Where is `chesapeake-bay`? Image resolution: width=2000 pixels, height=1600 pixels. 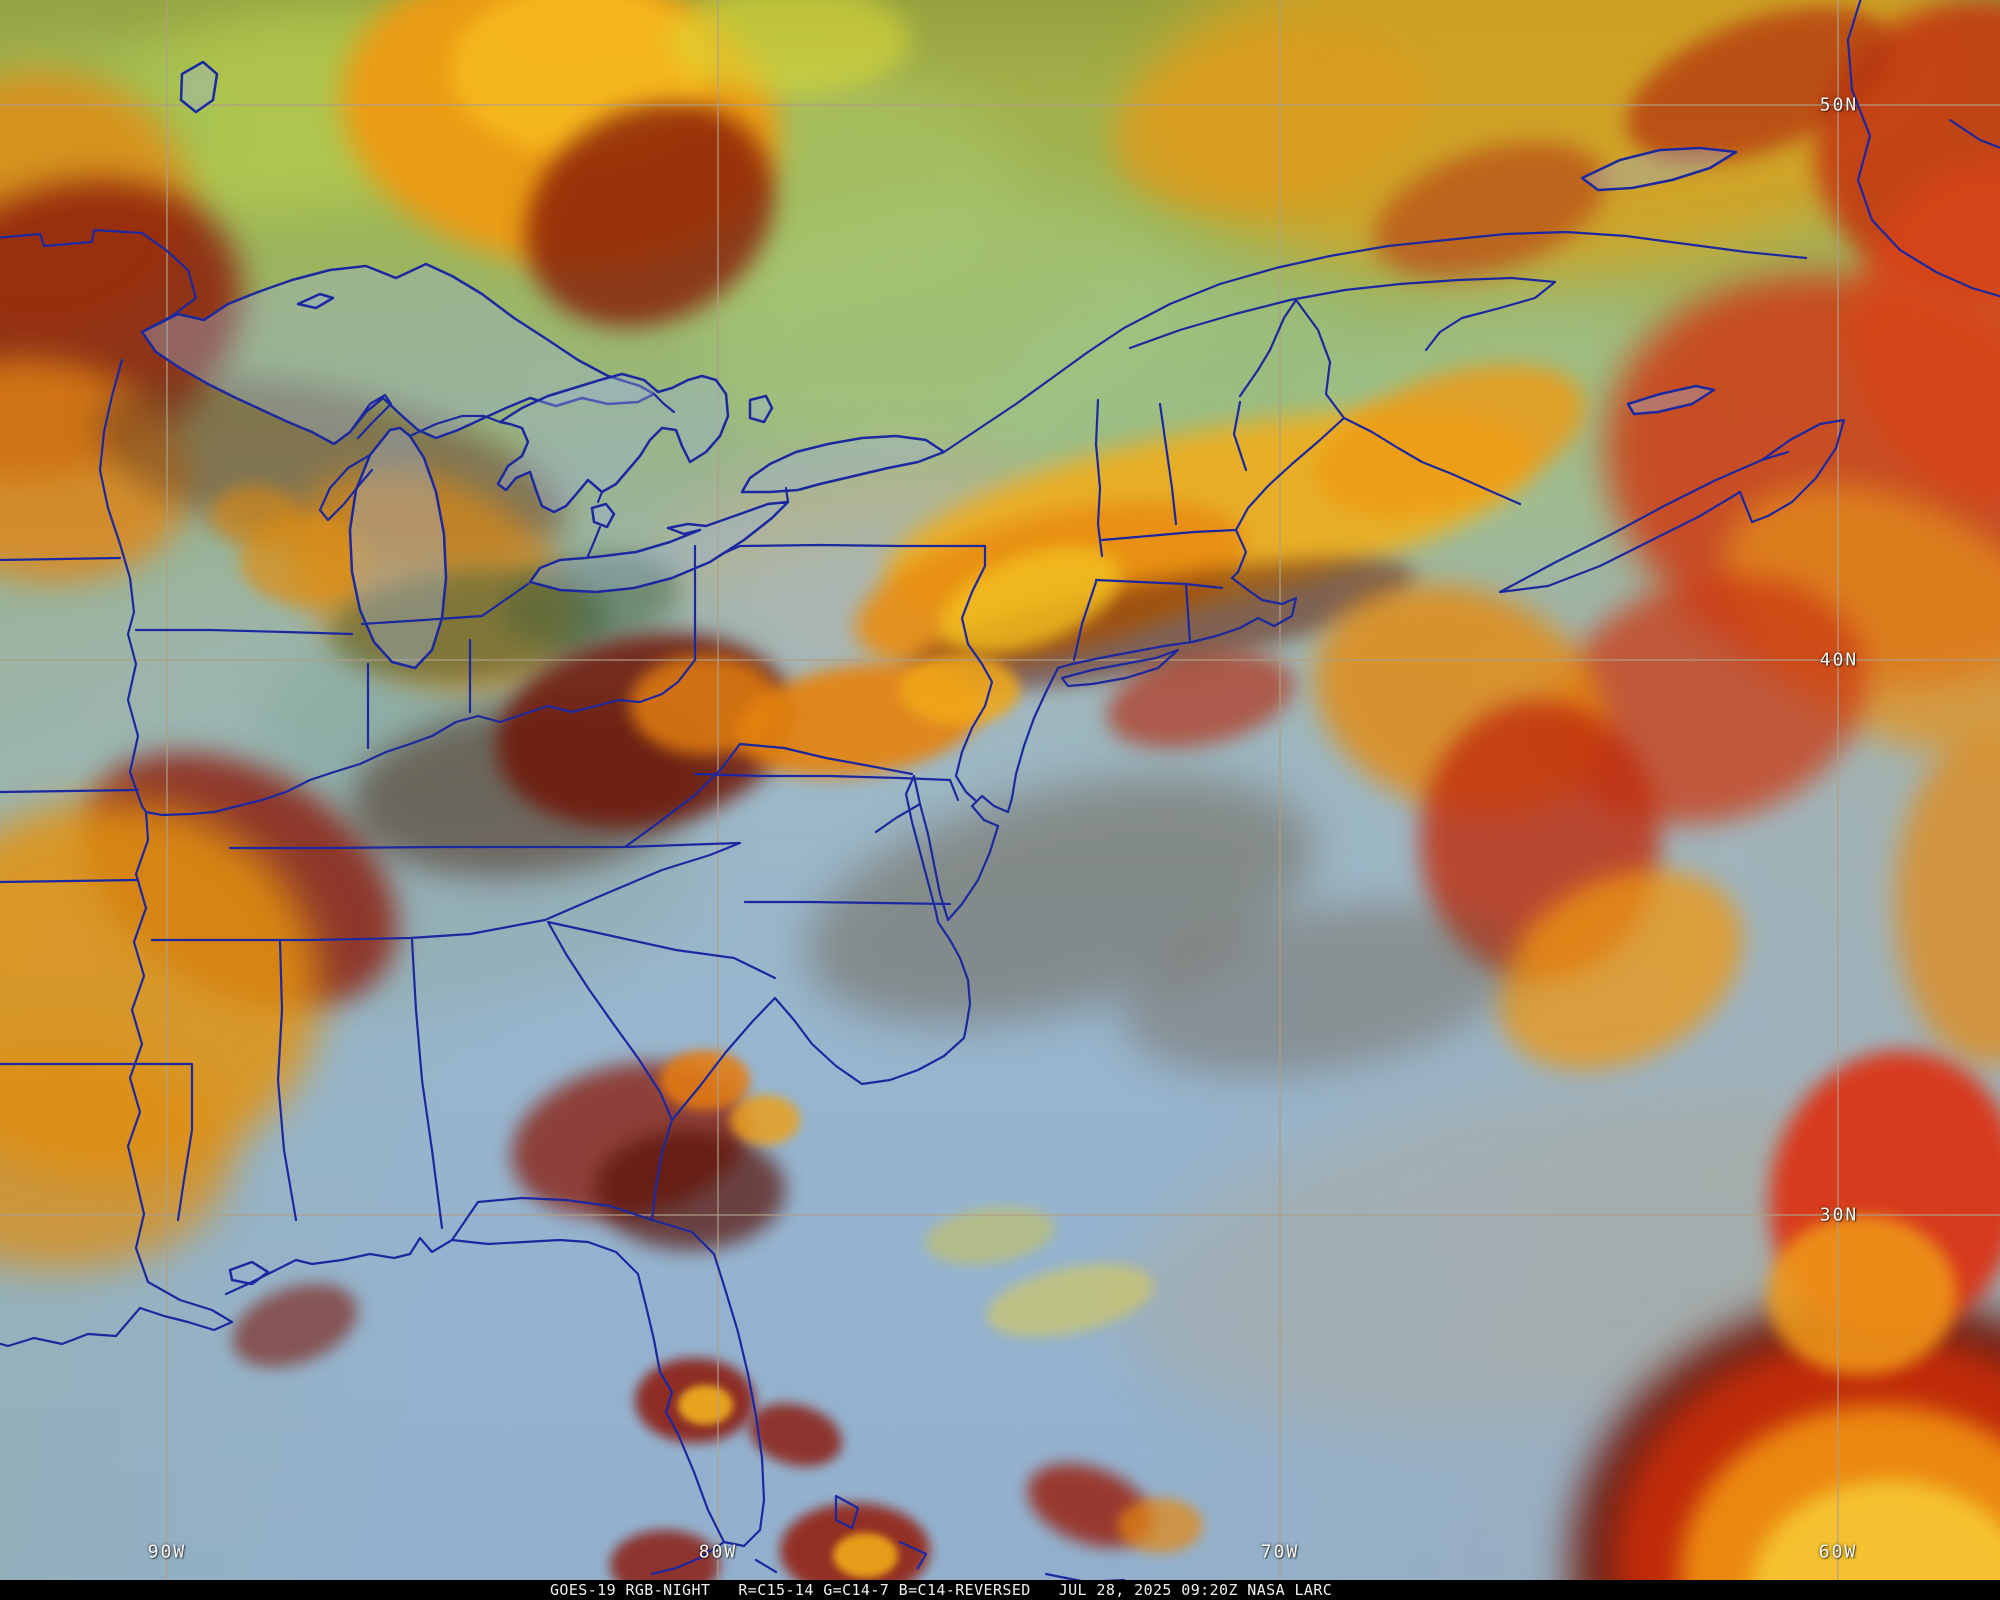 chesapeake-bay is located at coordinates (937, 849).